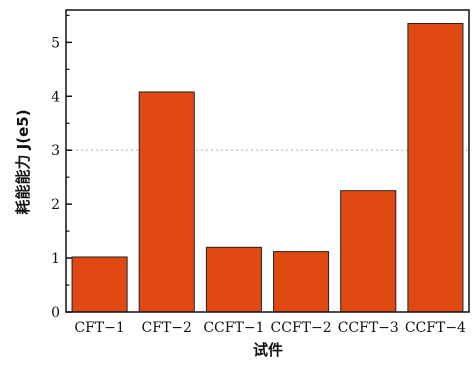 Image resolution: width=476 pixels, height=367 pixels. I want to click on y-tick-label: 2, so click(55, 205).